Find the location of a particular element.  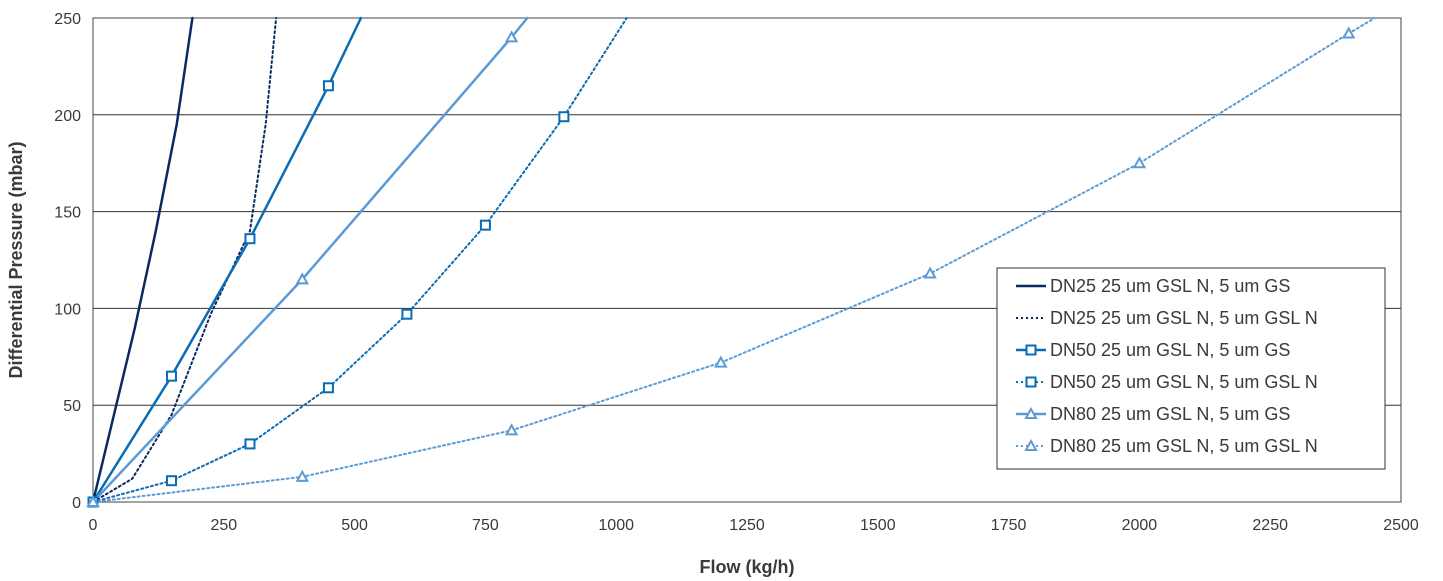

x-tick-label: 1500 is located at coordinates (878, 525).